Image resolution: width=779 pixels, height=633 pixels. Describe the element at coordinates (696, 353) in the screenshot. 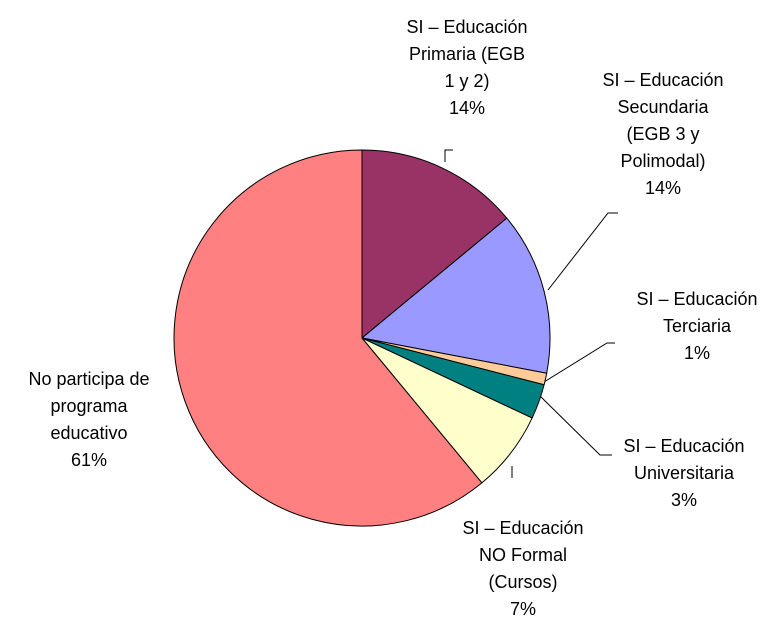

I see `value-label: 1%` at that location.